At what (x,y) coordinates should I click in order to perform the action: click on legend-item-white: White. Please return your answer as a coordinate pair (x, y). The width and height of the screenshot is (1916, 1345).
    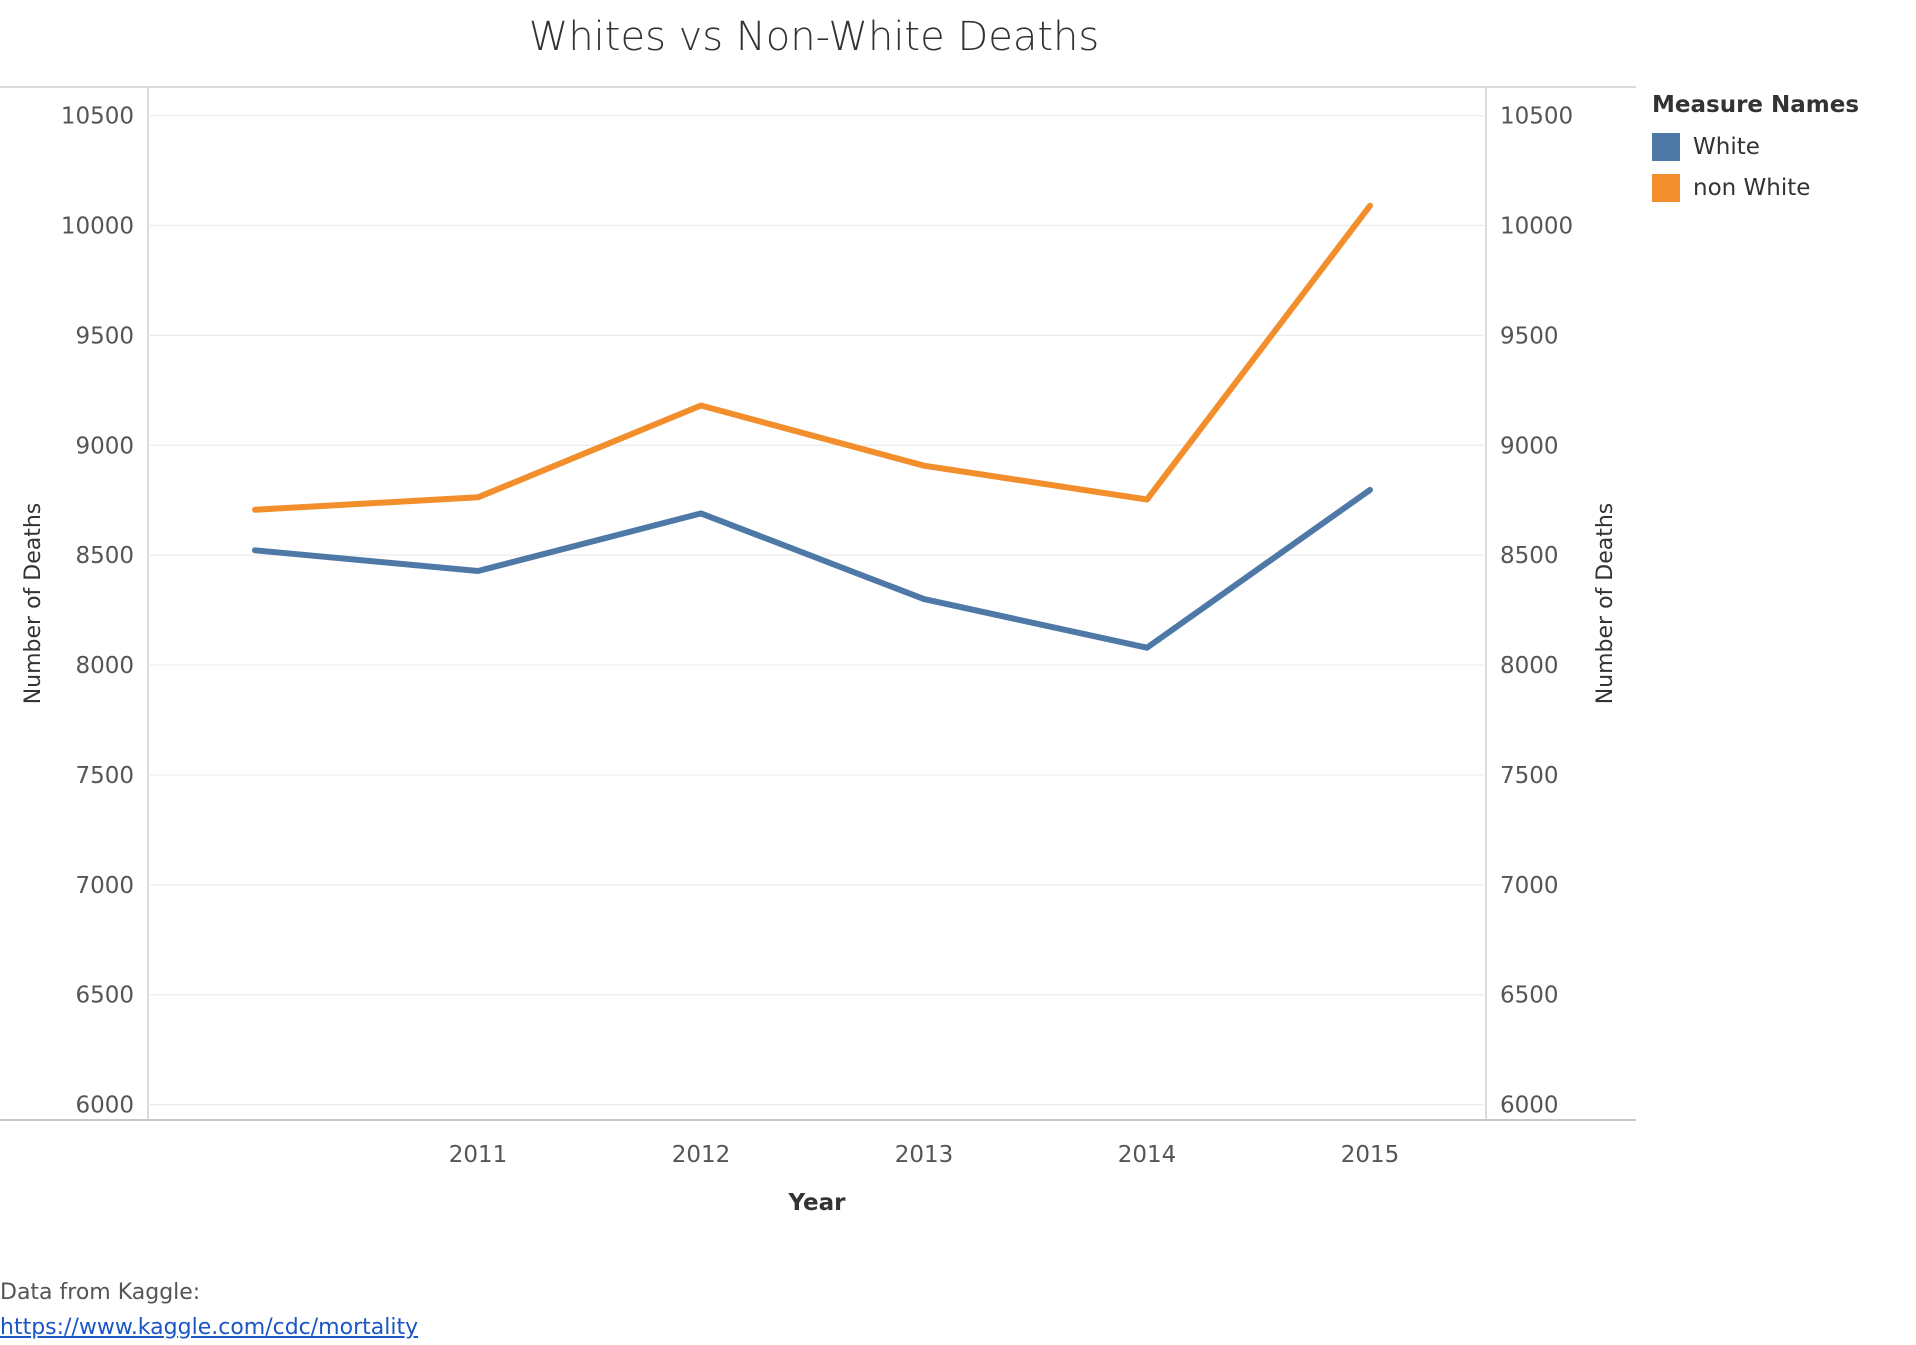
    Looking at the image, I should click on (1755, 146).